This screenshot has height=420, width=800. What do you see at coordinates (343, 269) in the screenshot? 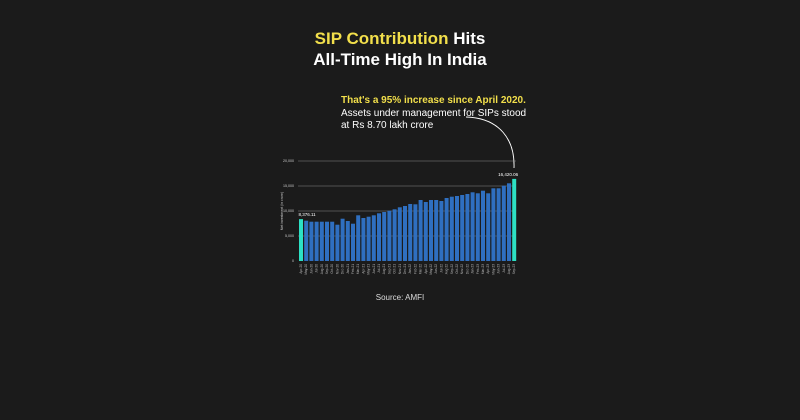
I see `x-tick-label: Dec-20` at bounding box center [343, 269].